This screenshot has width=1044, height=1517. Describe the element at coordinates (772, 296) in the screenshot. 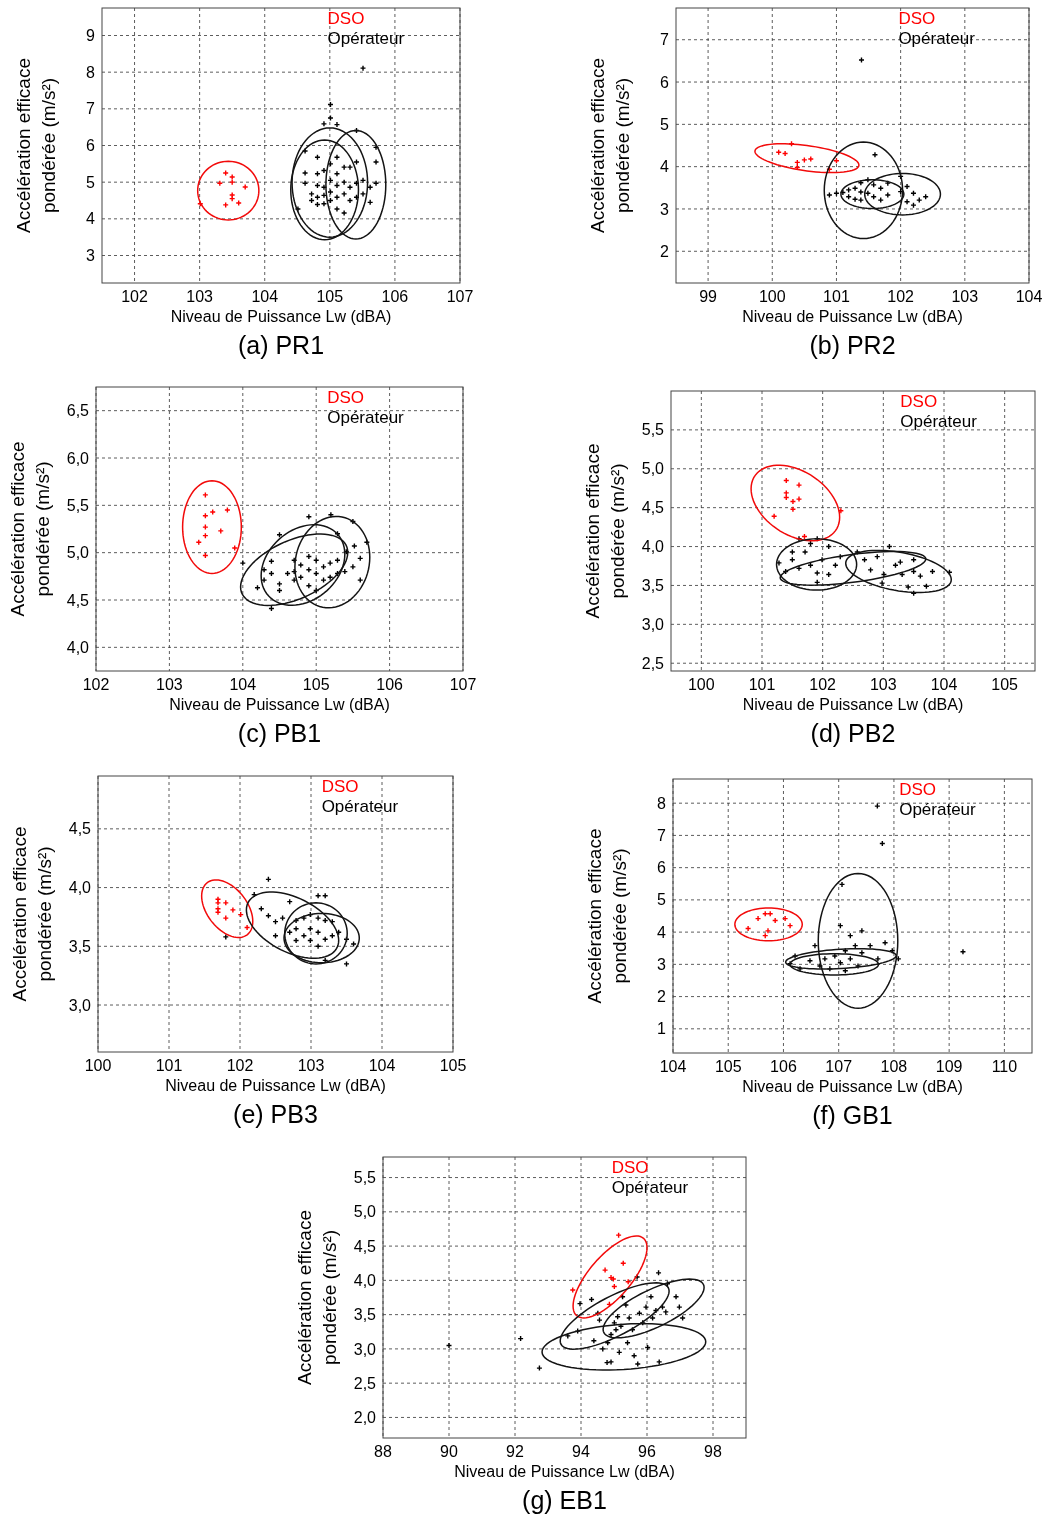

I see `x-tick-label: 100` at that location.